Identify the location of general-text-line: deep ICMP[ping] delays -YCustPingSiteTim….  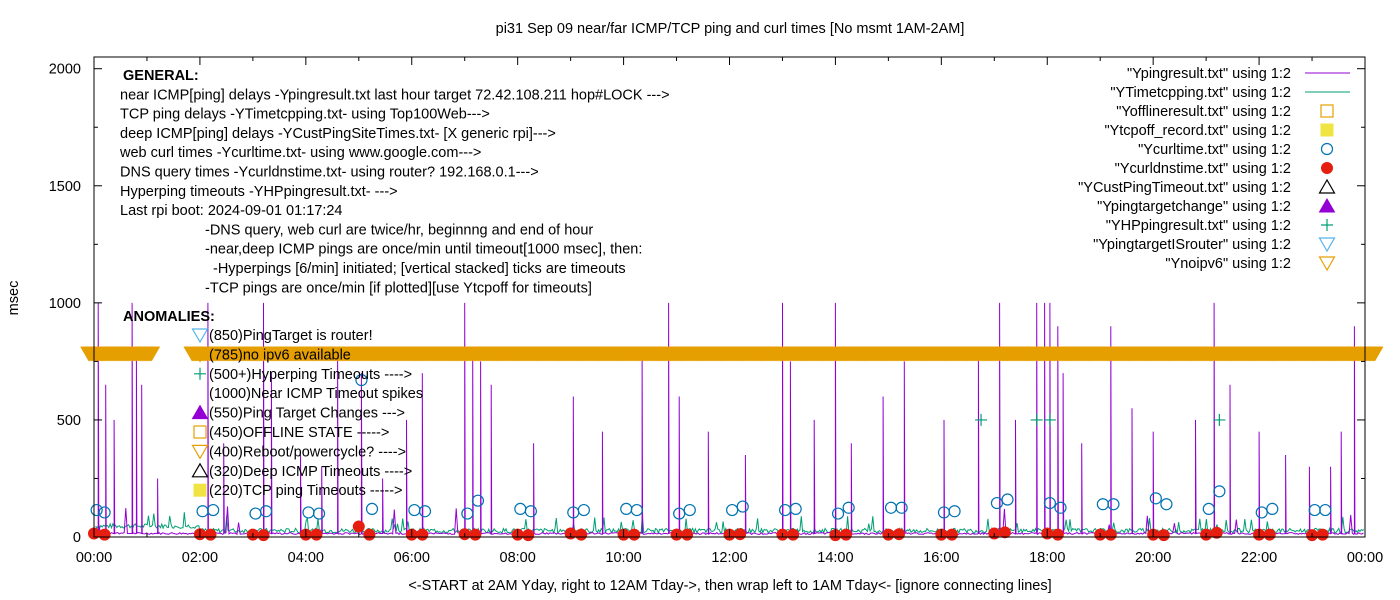
(338, 134).